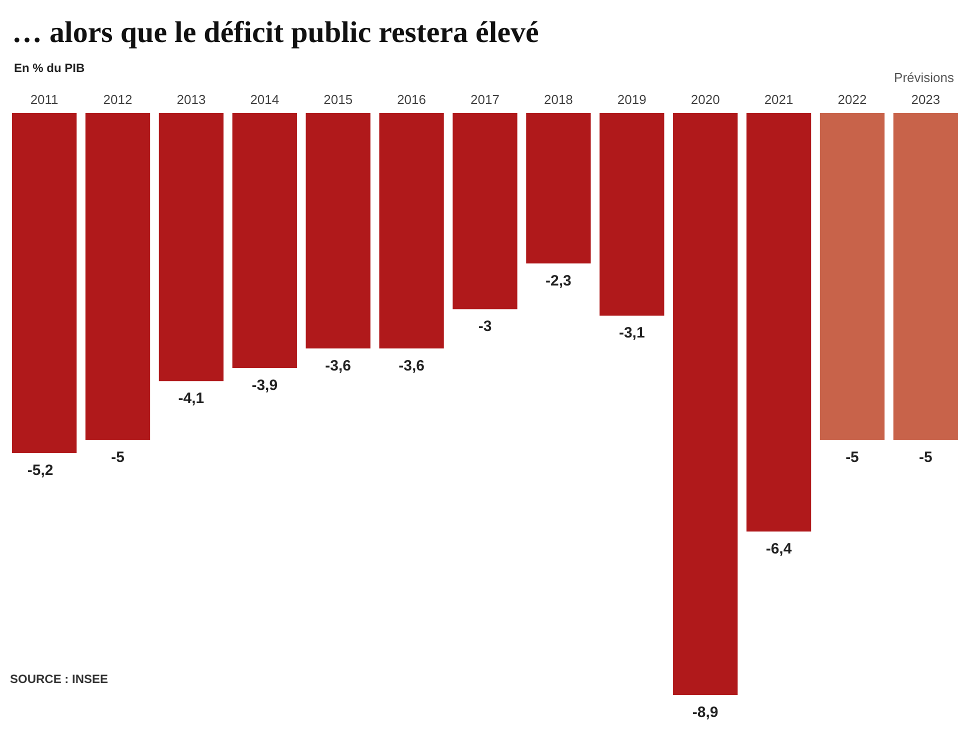 The height and width of the screenshot is (744, 958). What do you see at coordinates (559, 281) in the screenshot?
I see `data-label: -2,3` at bounding box center [559, 281].